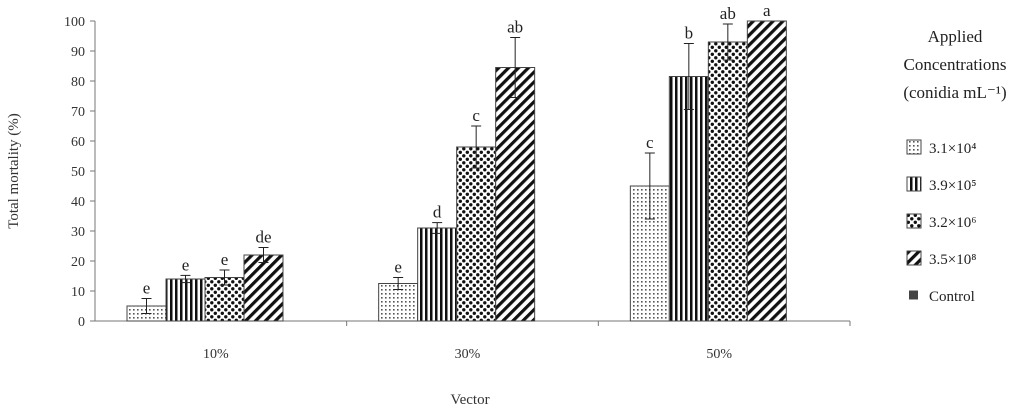 This screenshot has height=411, width=1024. Describe the element at coordinates (78, 232) in the screenshot. I see `y-tick-label: 30` at that location.